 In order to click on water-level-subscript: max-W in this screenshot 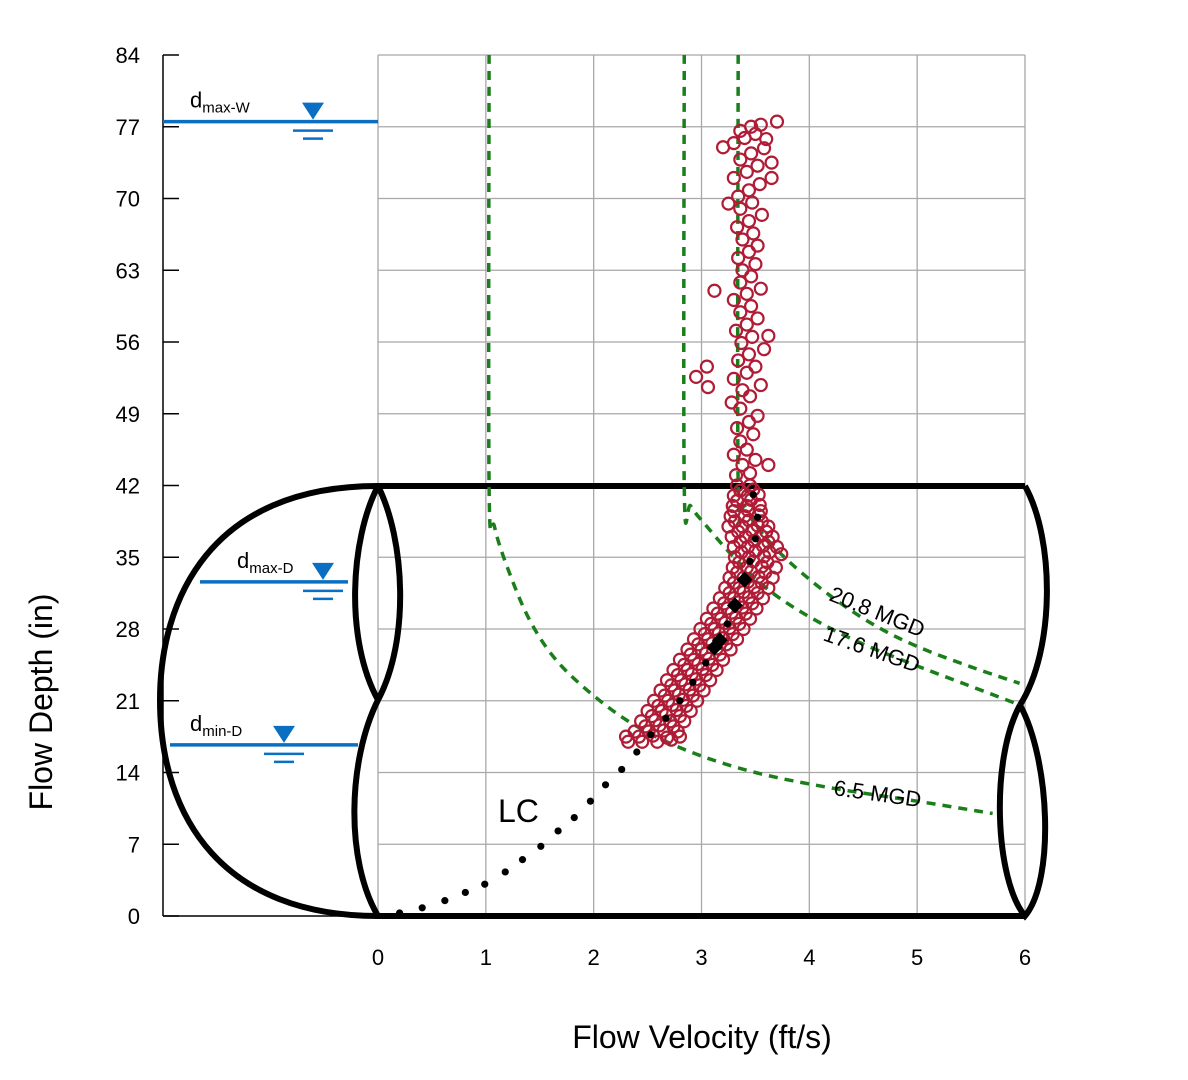, I will do `click(226, 108)`.